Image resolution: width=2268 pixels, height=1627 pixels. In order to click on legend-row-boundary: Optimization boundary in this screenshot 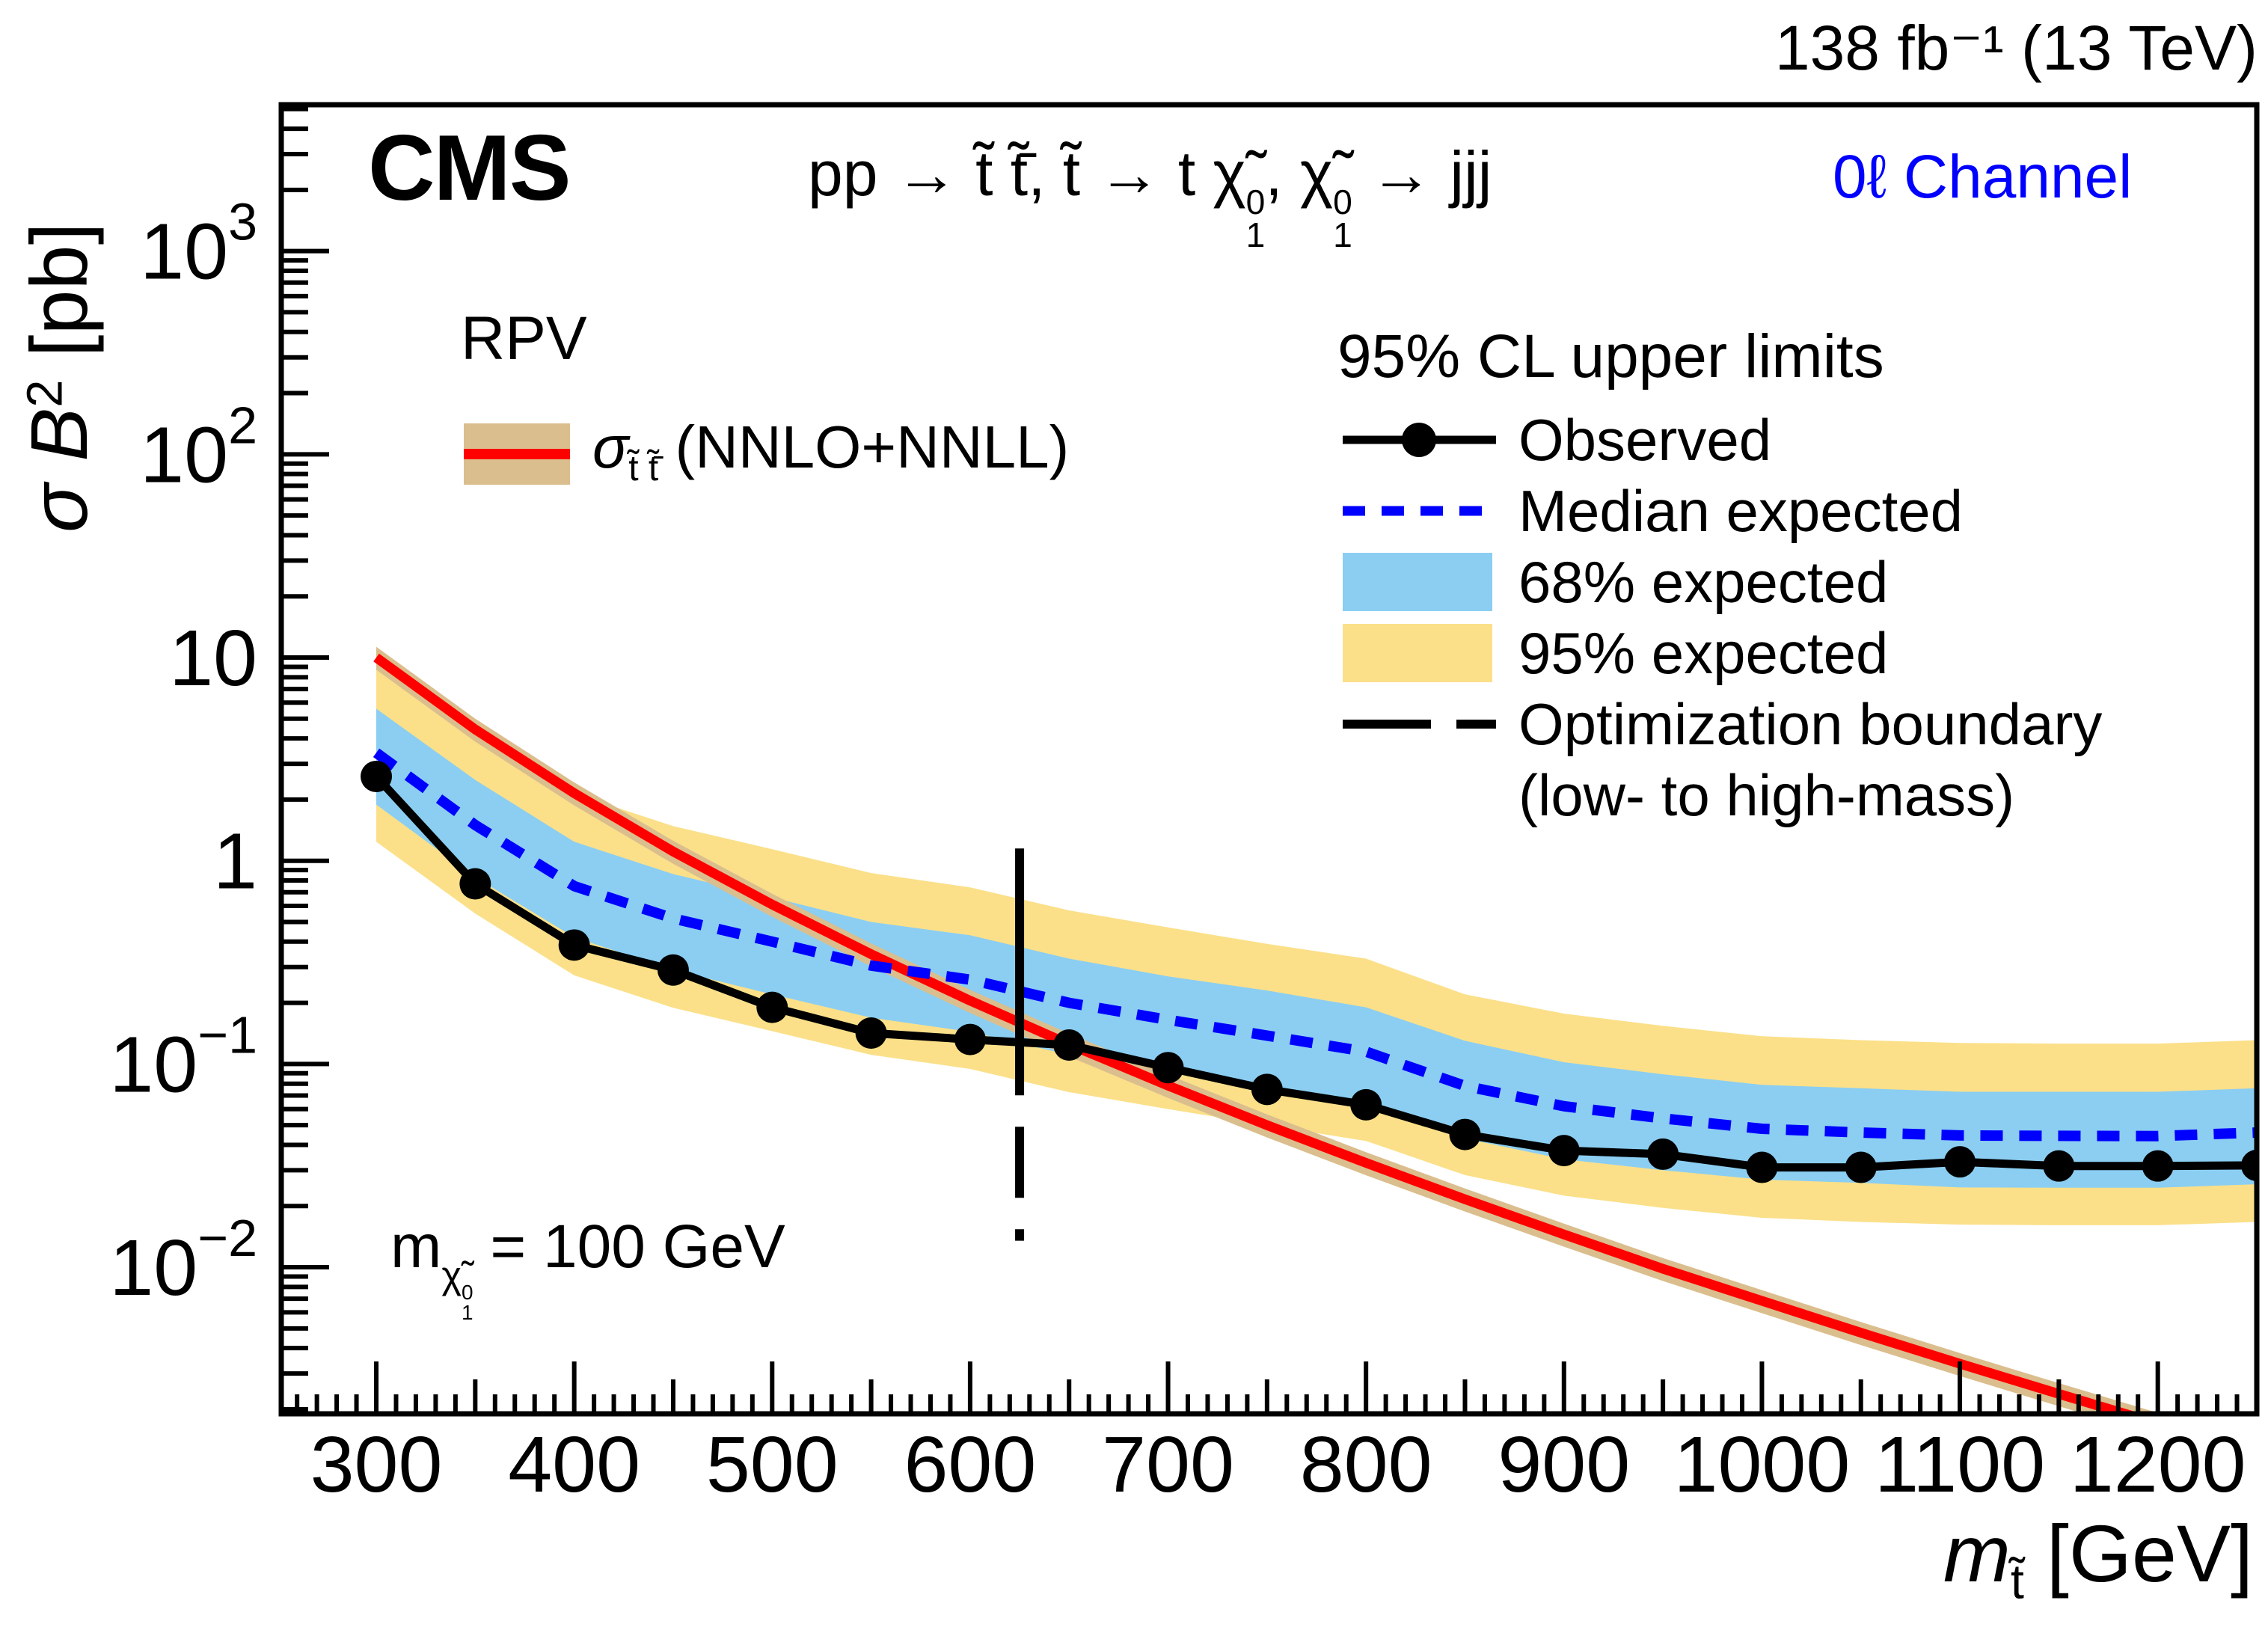, I will do `click(1723, 723)`.